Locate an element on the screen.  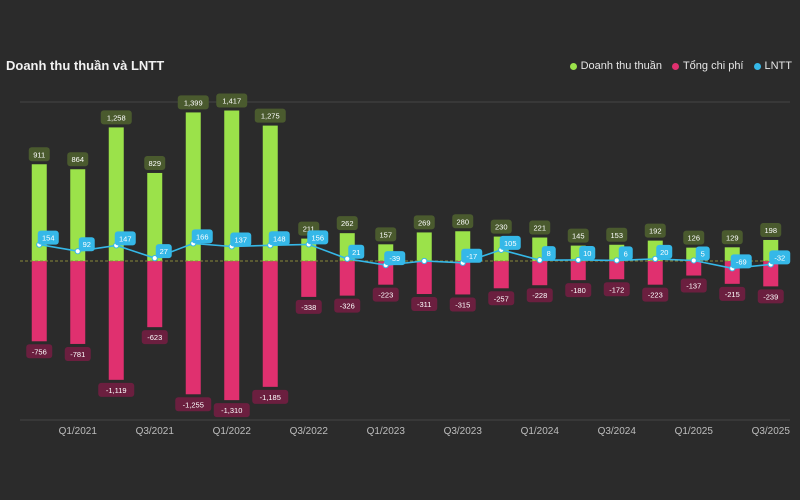
cost-data-label: -180 is located at coordinates (578, 290).